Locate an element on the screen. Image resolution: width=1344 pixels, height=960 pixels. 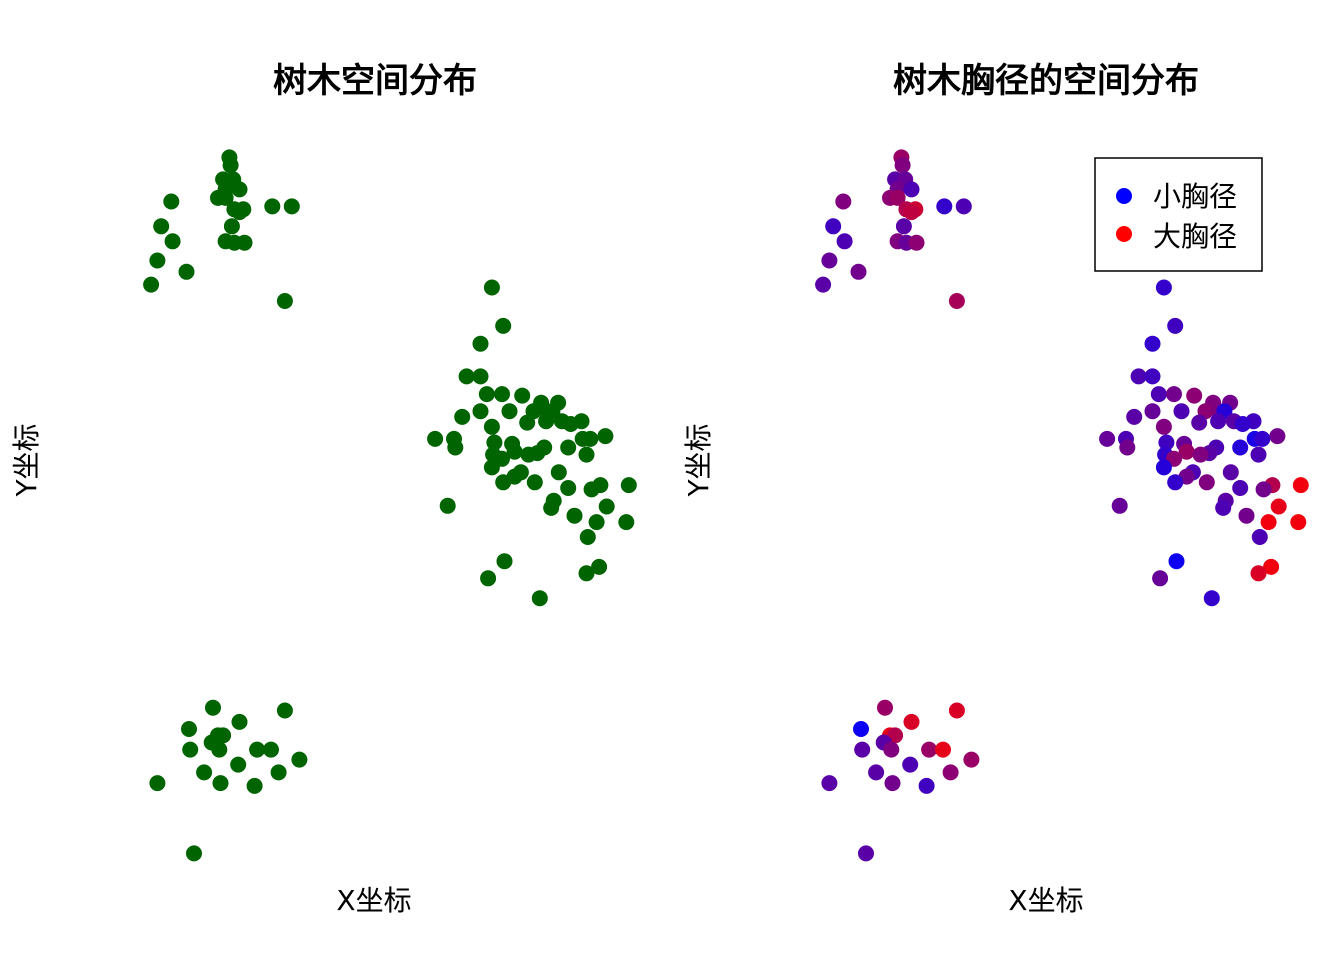
legend-box is located at coordinates (1178, 214).